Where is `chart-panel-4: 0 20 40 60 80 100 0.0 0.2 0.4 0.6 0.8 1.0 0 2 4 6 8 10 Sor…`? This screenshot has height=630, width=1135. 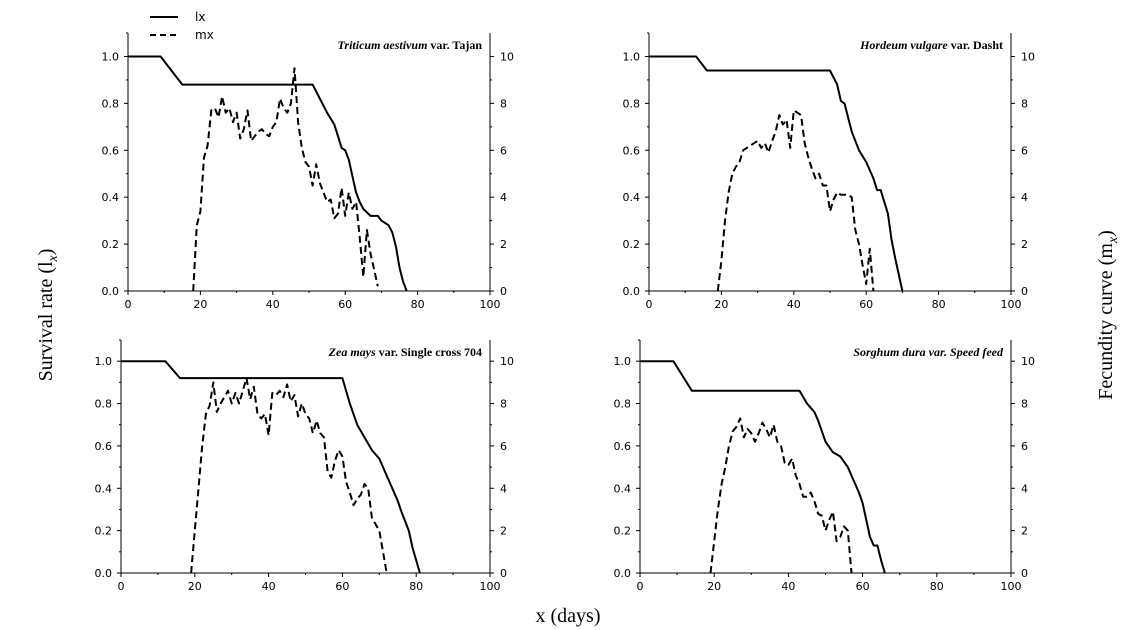
chart-panel-4: 0 20 40 60 80 100 0.0 0.2 0.4 0.6 0.8 1.0 0 2 4 6 8 10 Sor… is located at coordinates (824, 466).